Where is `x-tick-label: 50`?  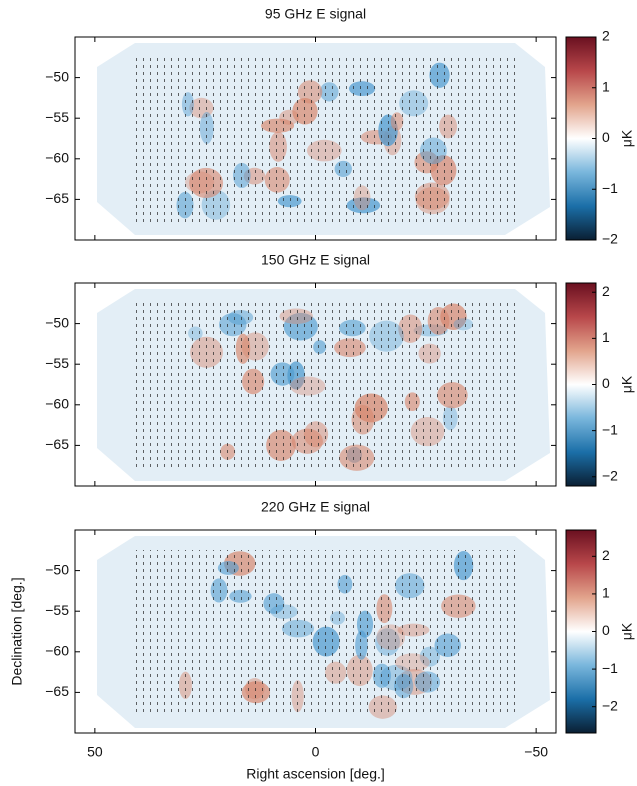
x-tick-label: 50 is located at coordinates (95, 752).